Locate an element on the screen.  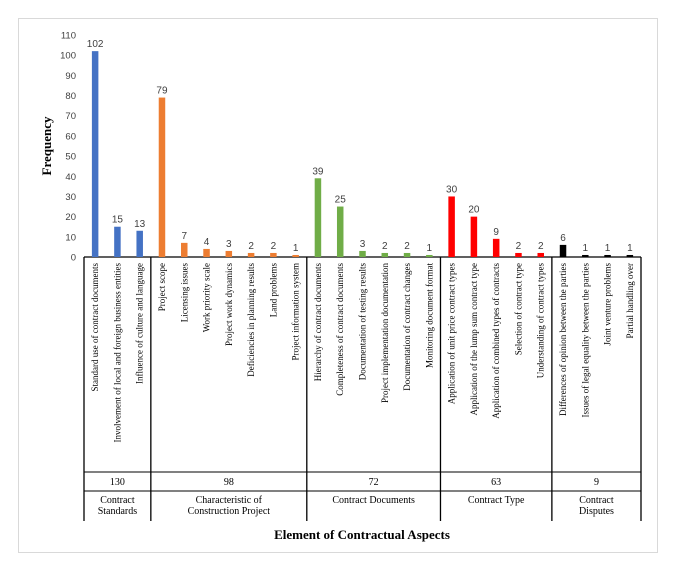
data-label: 20 is located at coordinates (474, 210).